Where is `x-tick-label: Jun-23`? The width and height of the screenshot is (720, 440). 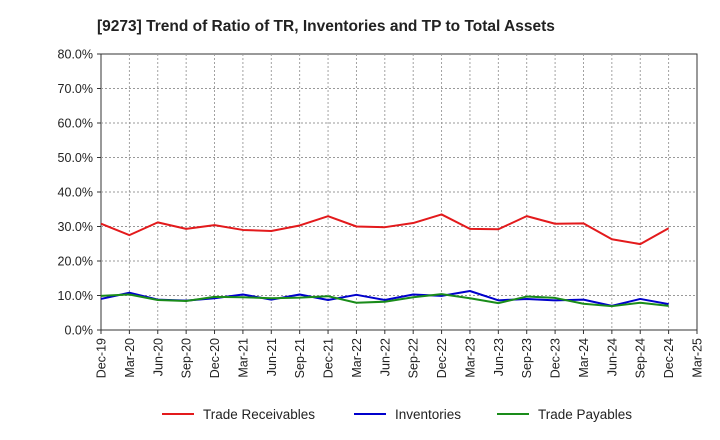 x-tick-label: Jun-23 is located at coordinates (499, 357).